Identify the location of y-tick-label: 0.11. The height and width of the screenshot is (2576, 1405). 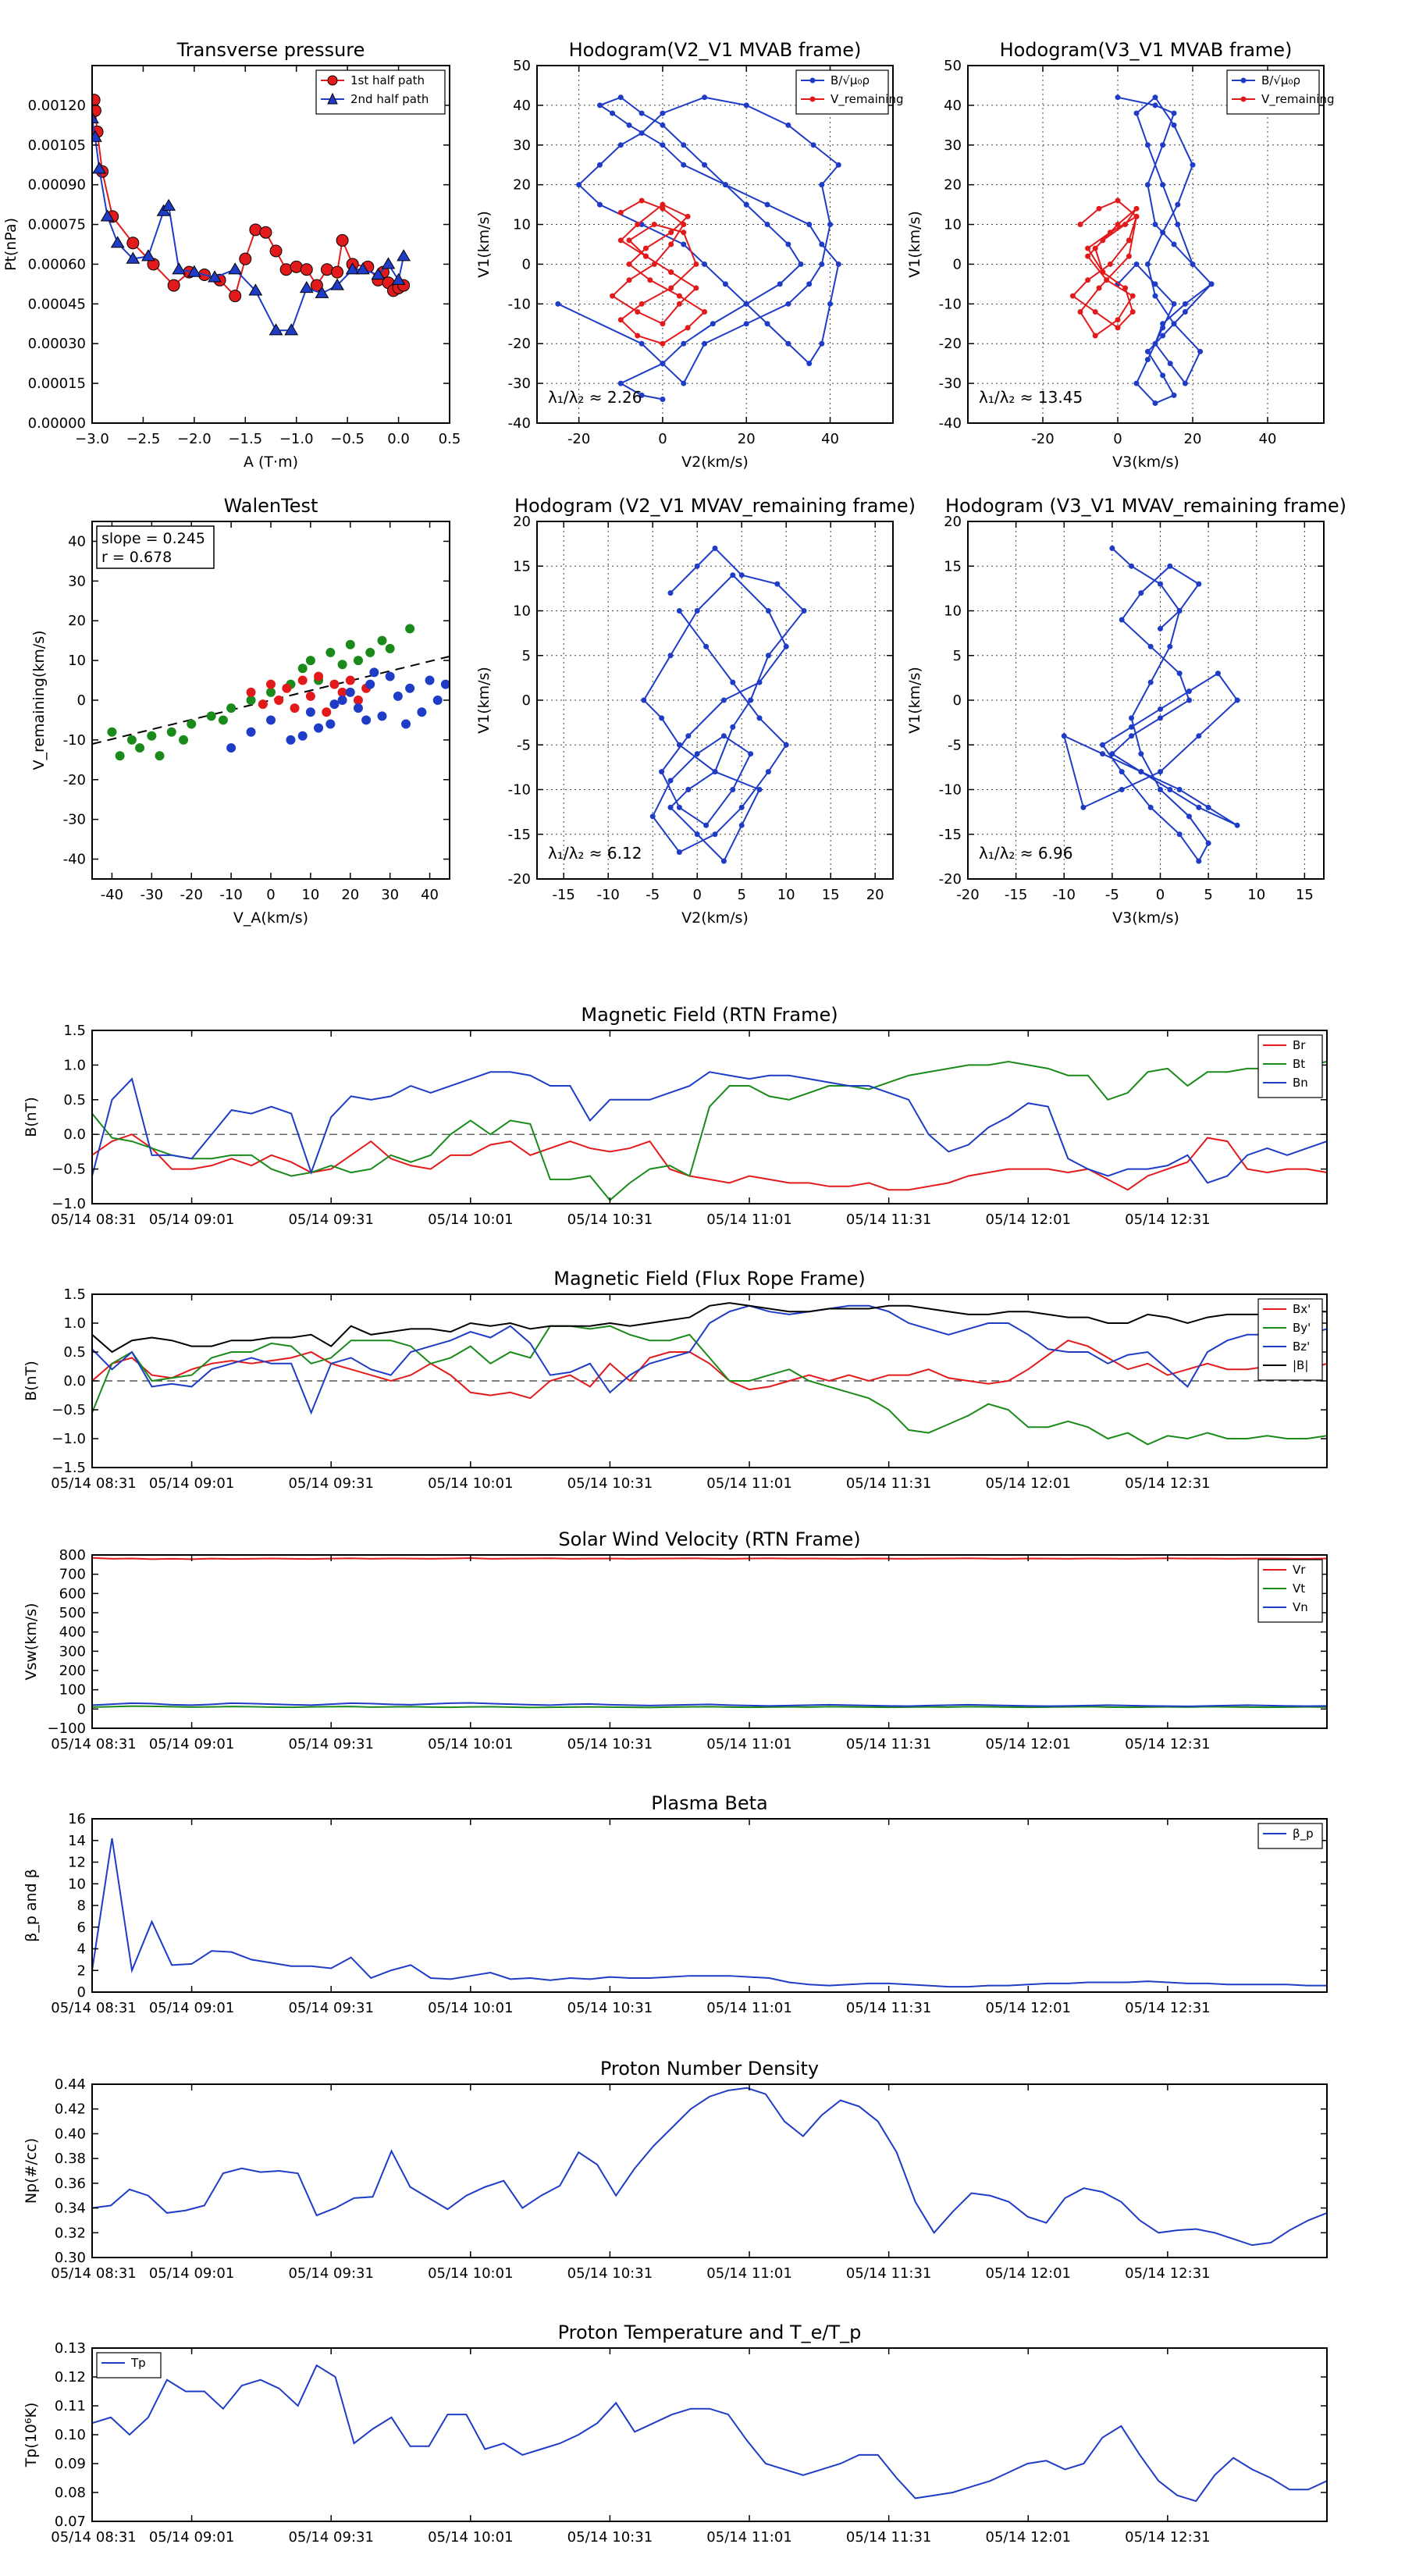
(71, 2406).